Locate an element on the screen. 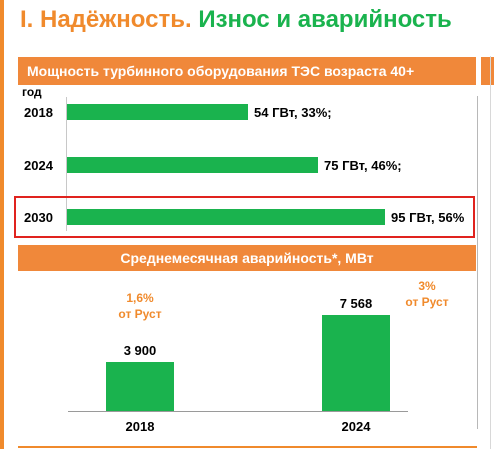 Image resolution: width=494 pixels, height=449 pixels. page-title: I. Надёжность. Износ и аварийность is located at coordinates (236, 20).